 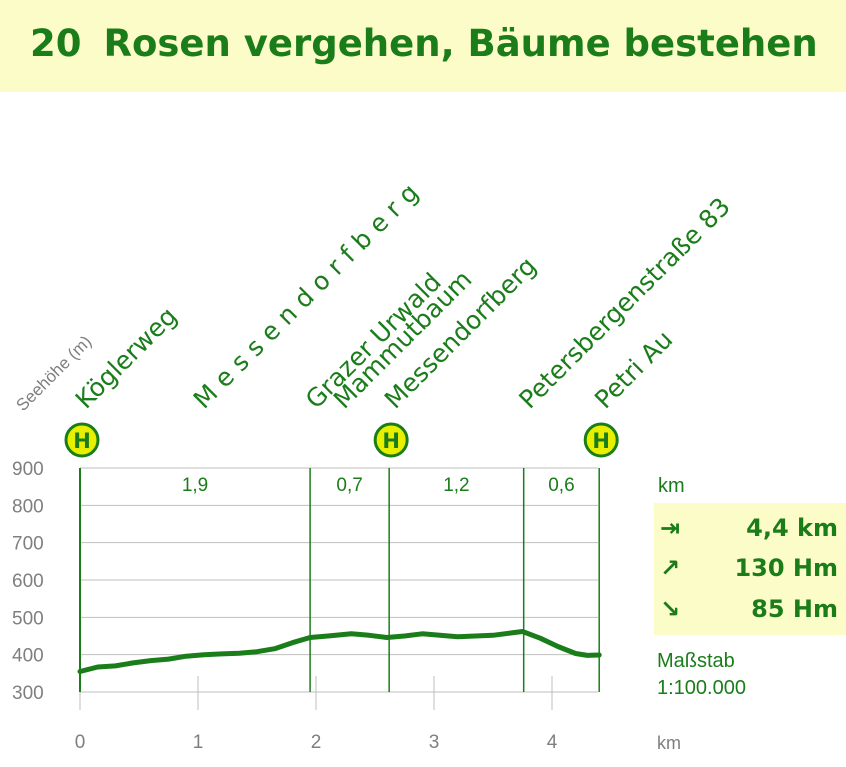 I want to click on waypoint-label: Köglerweg, so click(x=126, y=357).